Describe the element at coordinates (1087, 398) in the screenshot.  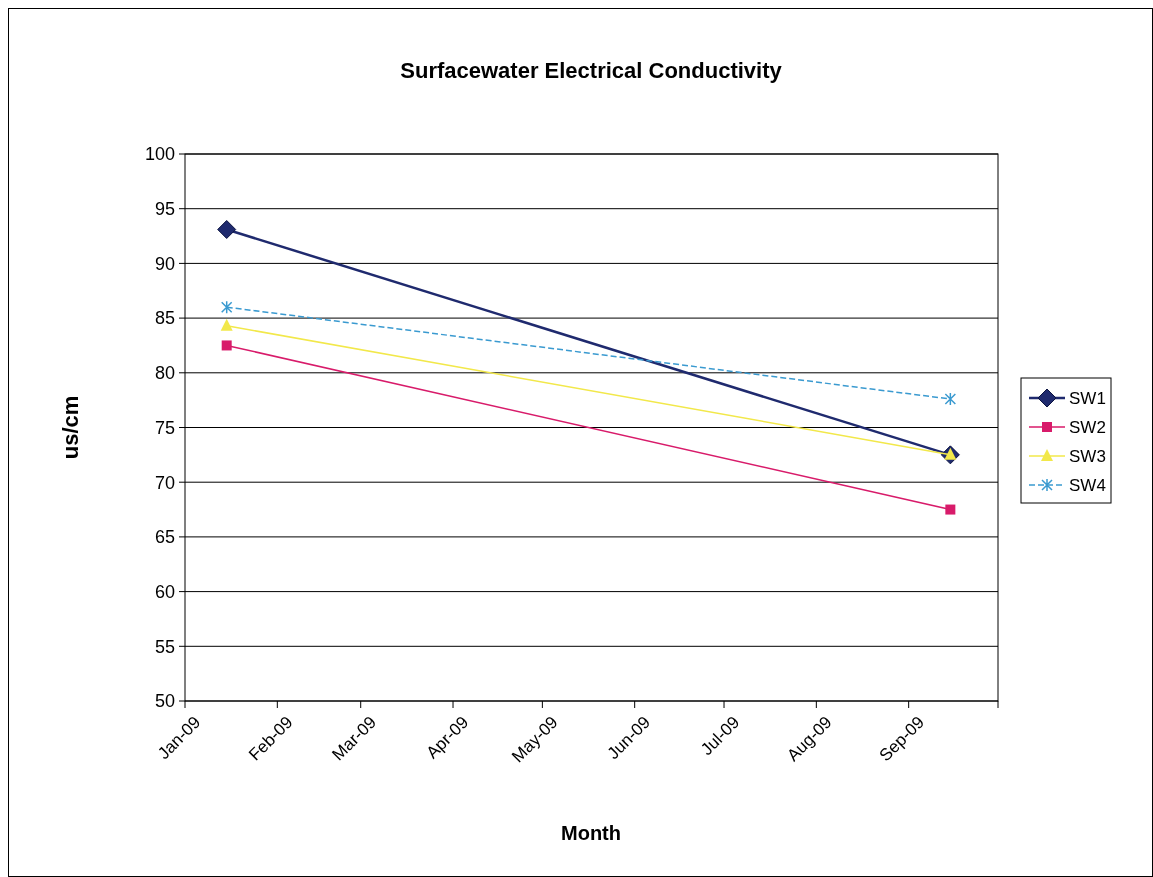
I see `legend-label: SW1` at that location.